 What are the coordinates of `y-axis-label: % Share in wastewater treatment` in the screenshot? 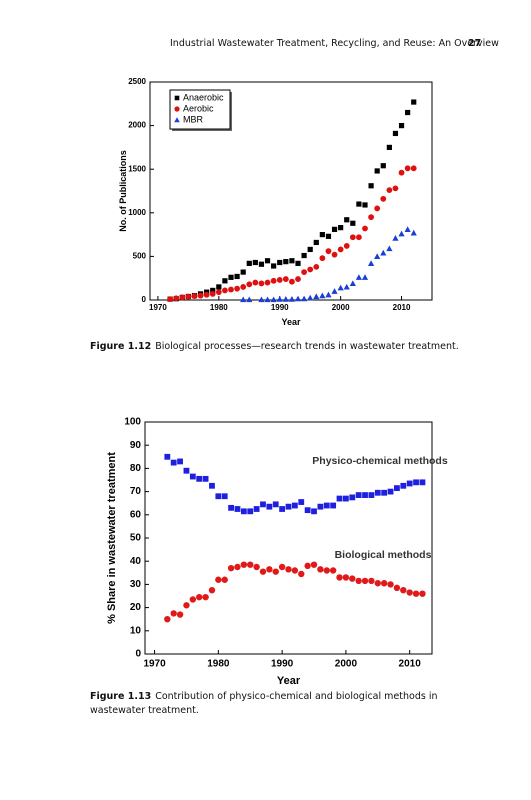 It's located at (112, 538).